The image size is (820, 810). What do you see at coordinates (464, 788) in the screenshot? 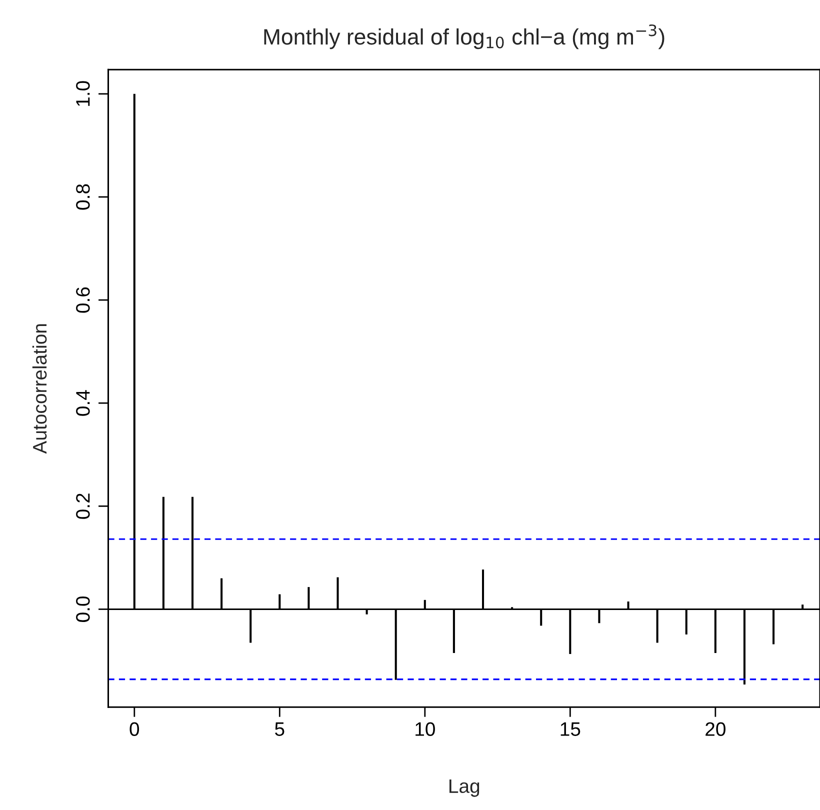
I see `x-axis-title: Lag` at bounding box center [464, 788].